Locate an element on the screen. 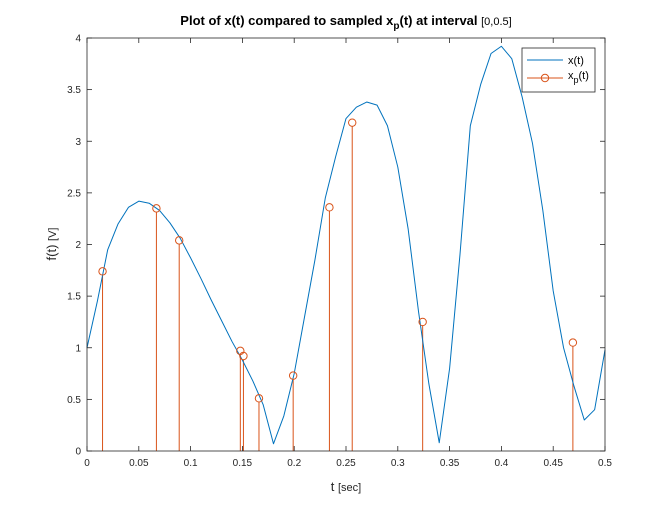  x-tick-label: 0.2 is located at coordinates (294, 463).